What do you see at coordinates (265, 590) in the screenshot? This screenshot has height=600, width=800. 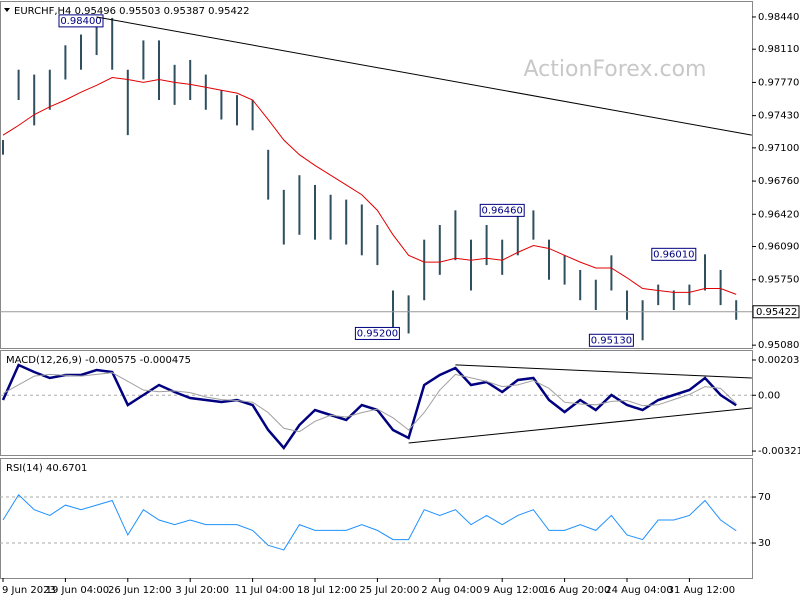 I see `x-tick-label: 11 Jul 04:00` at bounding box center [265, 590].